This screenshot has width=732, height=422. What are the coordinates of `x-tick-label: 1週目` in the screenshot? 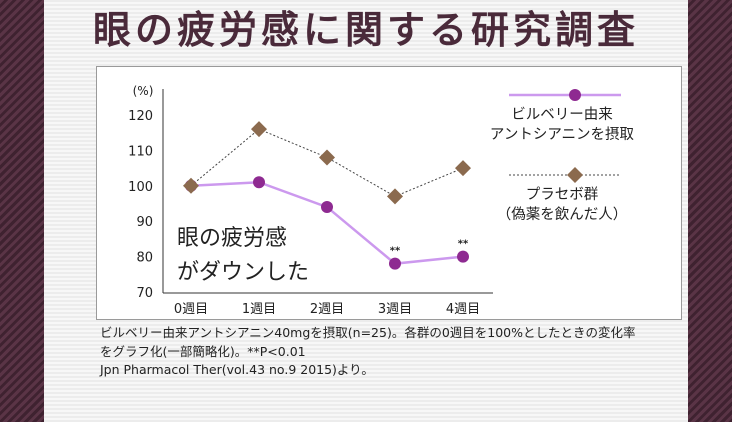 It's located at (259, 309).